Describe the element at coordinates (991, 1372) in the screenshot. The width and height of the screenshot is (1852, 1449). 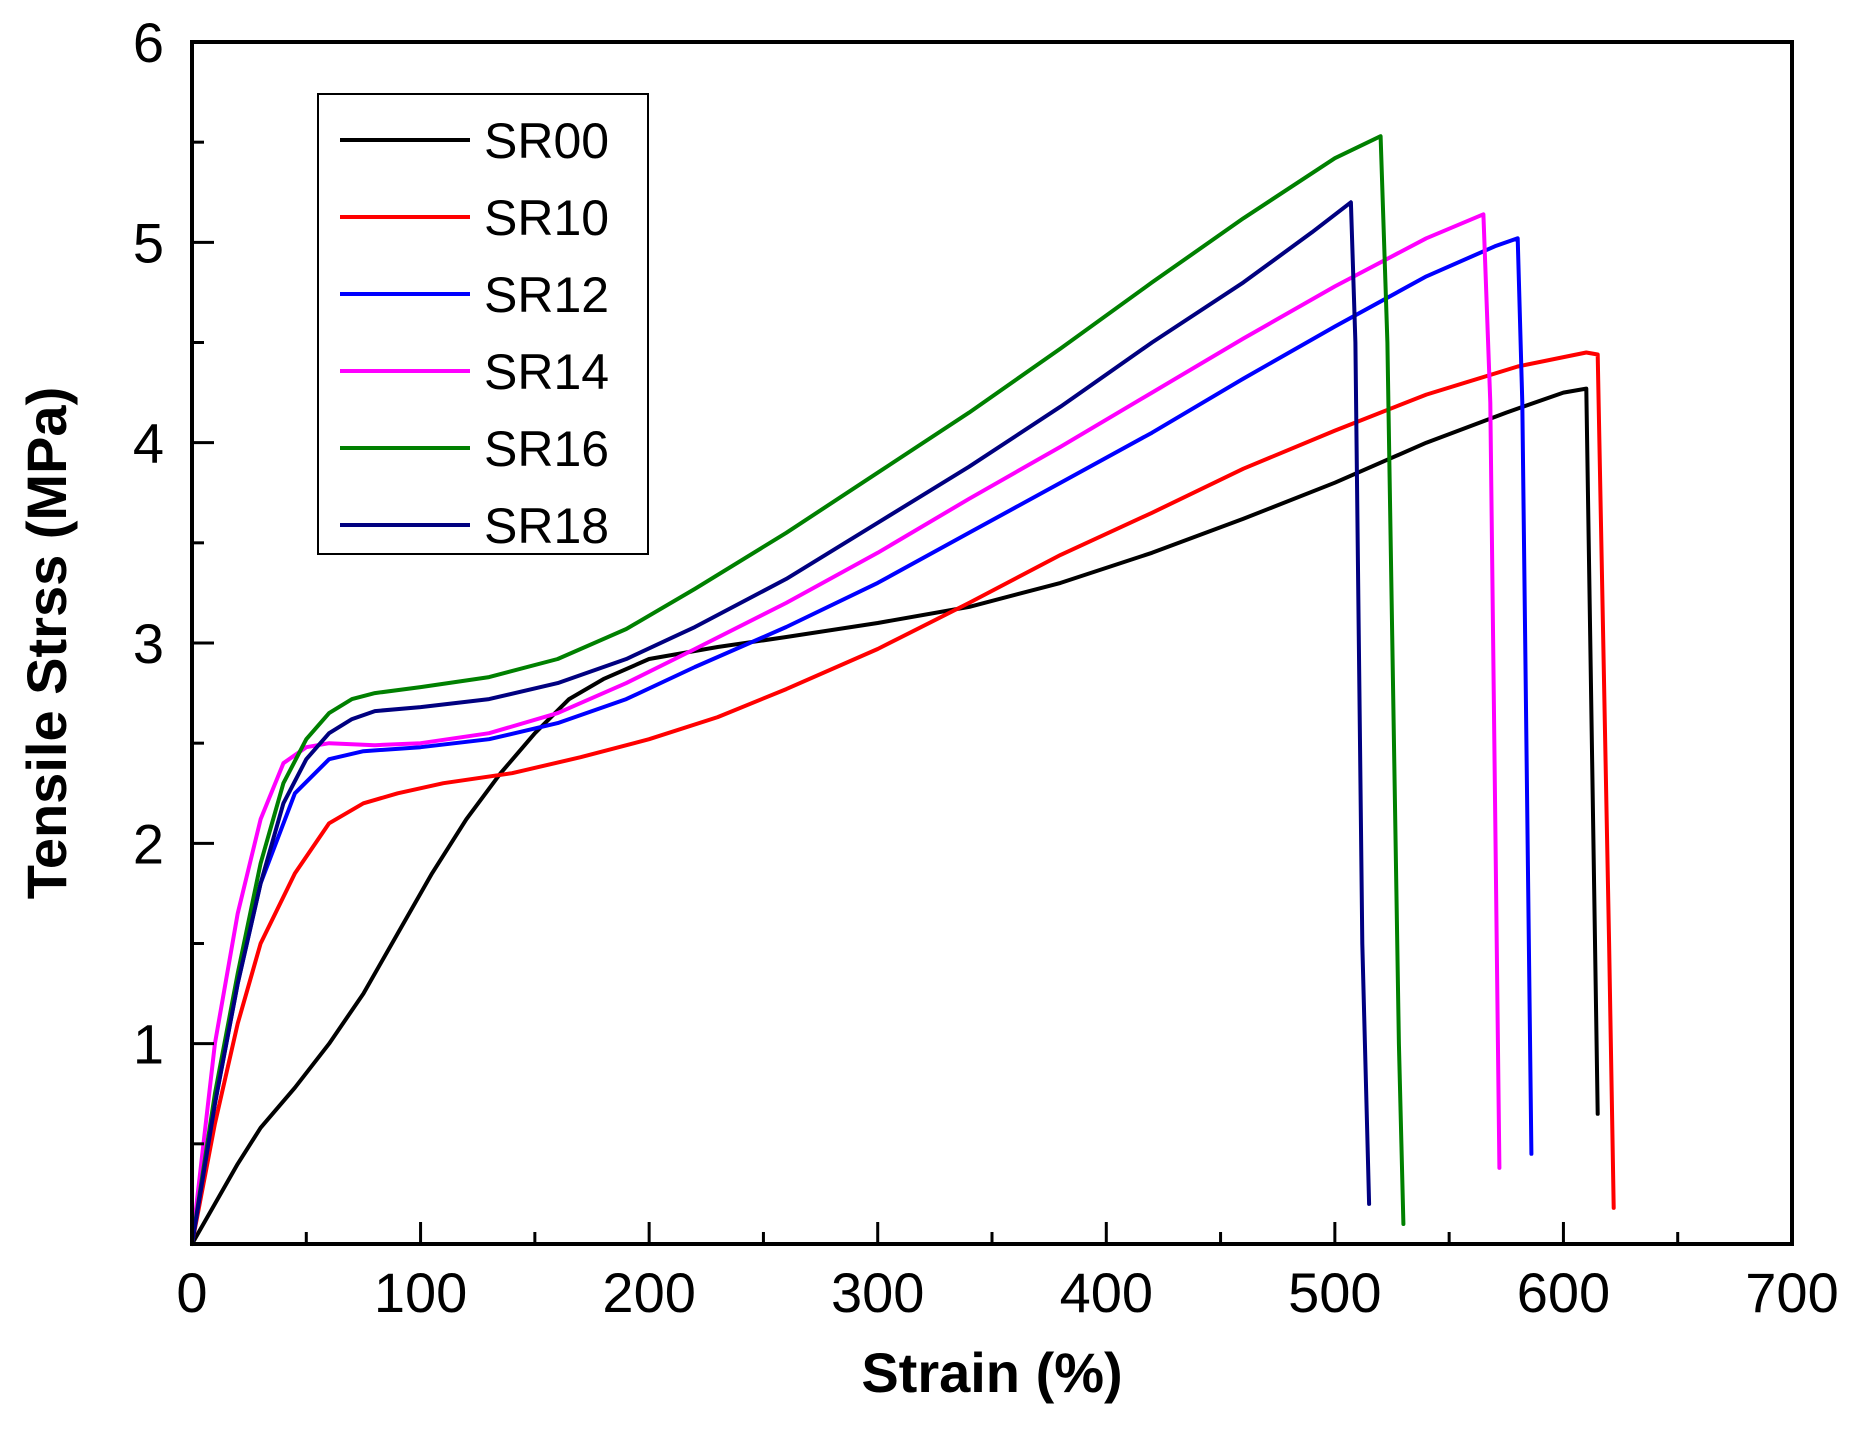
I see `x-axis-title: Strain (%)` at that location.